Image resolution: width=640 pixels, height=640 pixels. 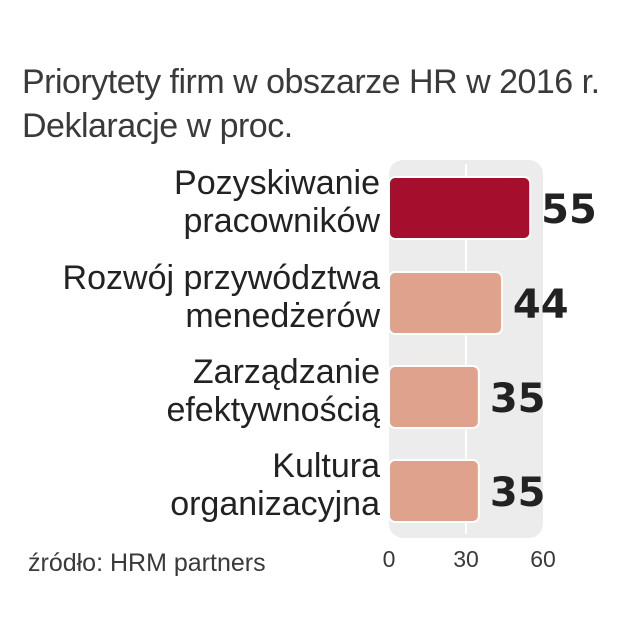 I want to click on x-tick-label: 30, so click(x=466, y=559).